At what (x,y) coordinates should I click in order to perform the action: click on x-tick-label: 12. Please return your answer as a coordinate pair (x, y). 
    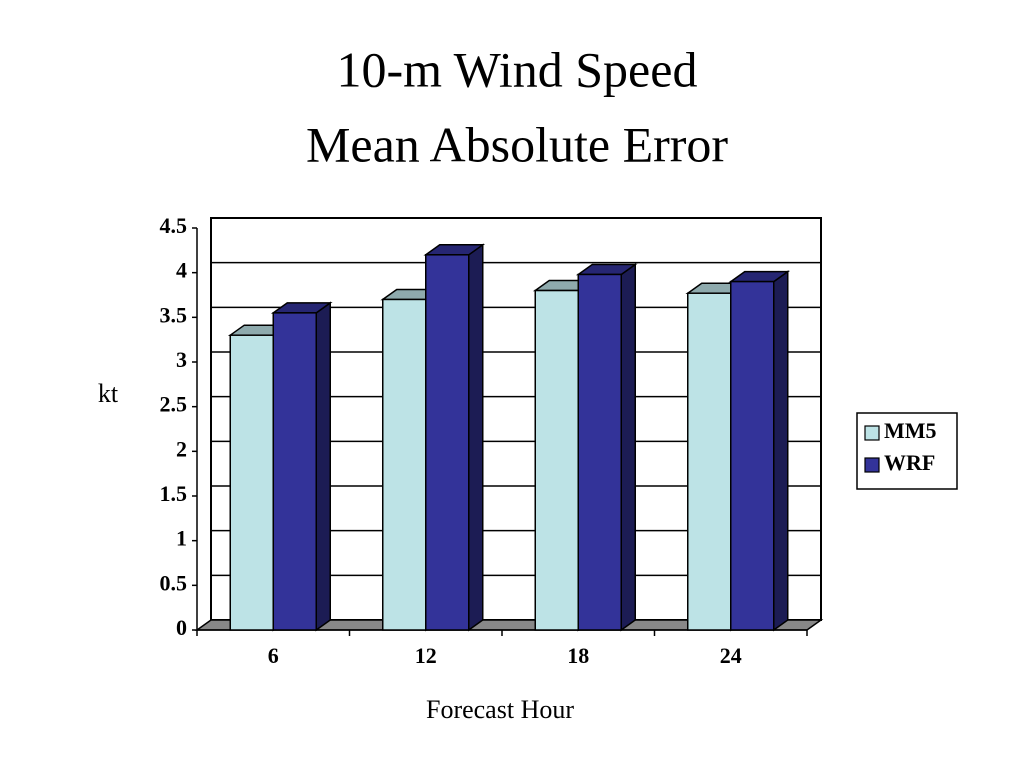
    Looking at the image, I should click on (426, 655).